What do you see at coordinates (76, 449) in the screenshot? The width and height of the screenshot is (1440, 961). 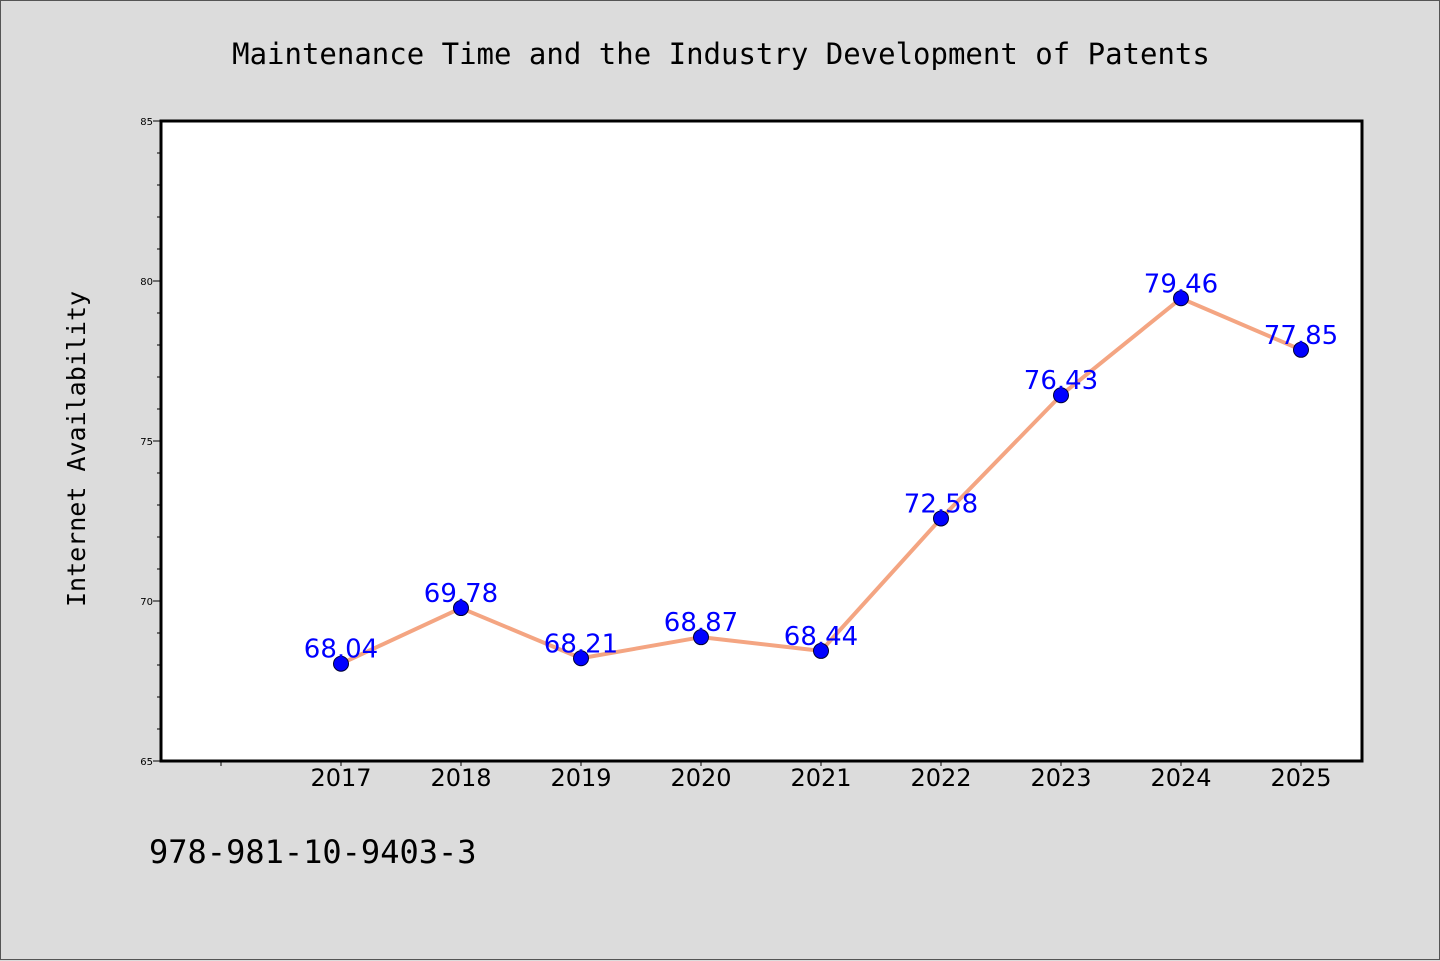 I see `y-axis-label: Internet Availability` at bounding box center [76, 449].